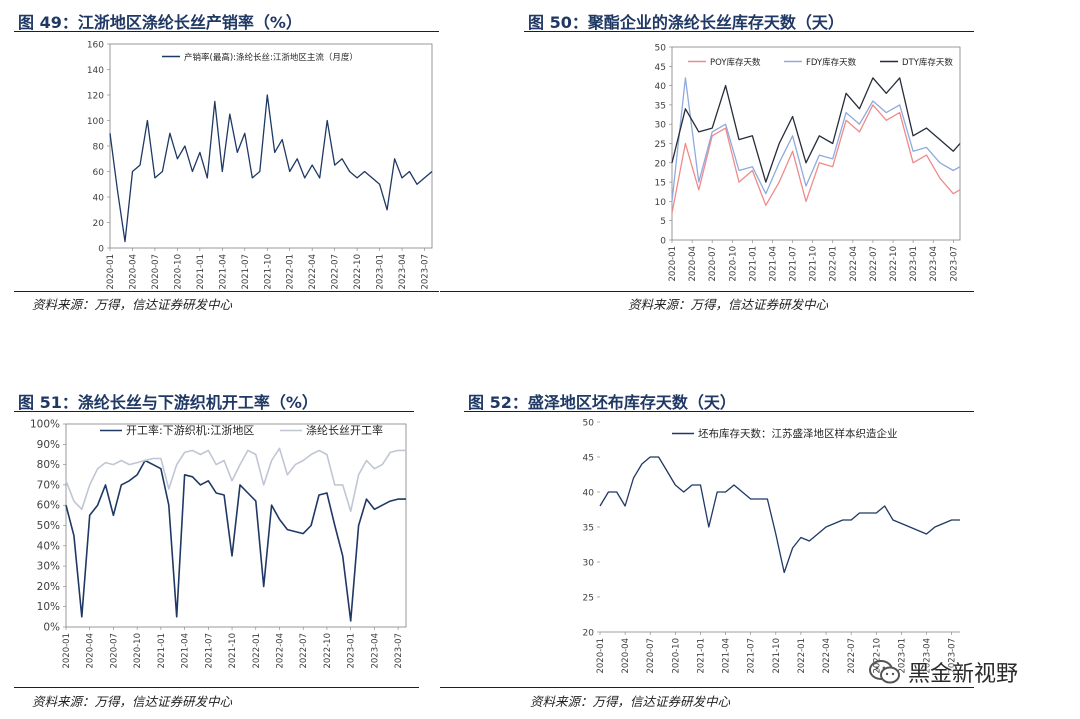  What do you see at coordinates (48, 567) in the screenshot?
I see `y-tick-label: 30%` at bounding box center [48, 567].